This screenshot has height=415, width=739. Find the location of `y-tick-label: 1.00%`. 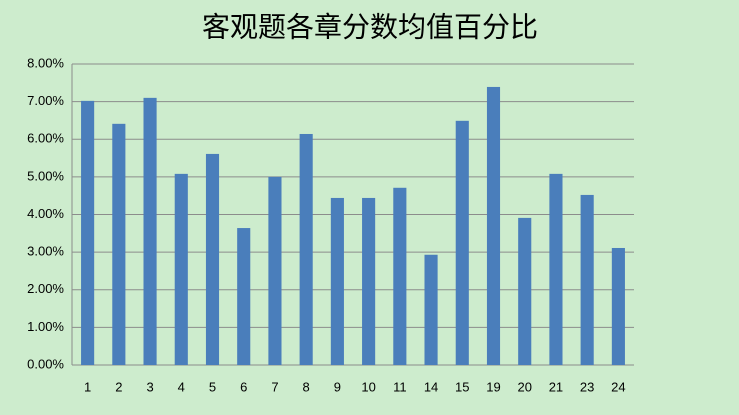

y-tick-label: 1.00% is located at coordinates (45, 326).